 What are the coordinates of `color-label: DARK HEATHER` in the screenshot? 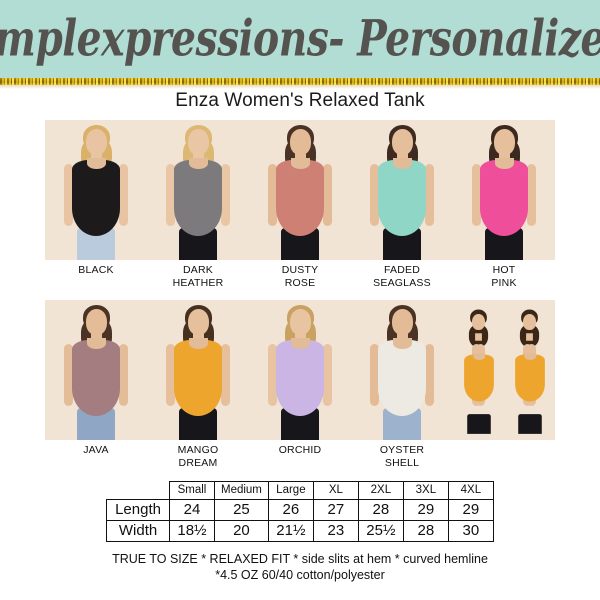 It's located at (198, 276).